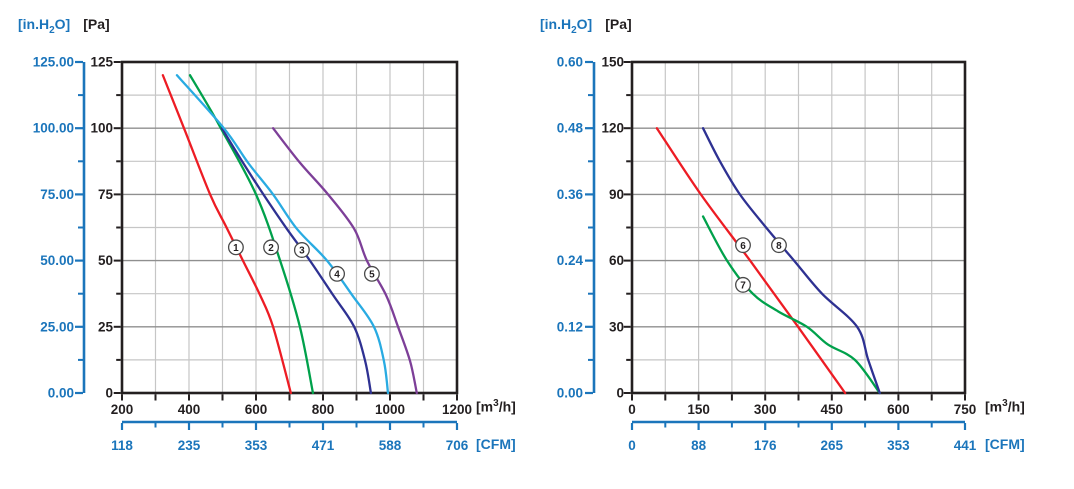 This screenshot has height=489, width=1074. What do you see at coordinates (101, 128) in the screenshot?
I see `y-tick-label: 100` at bounding box center [101, 128].